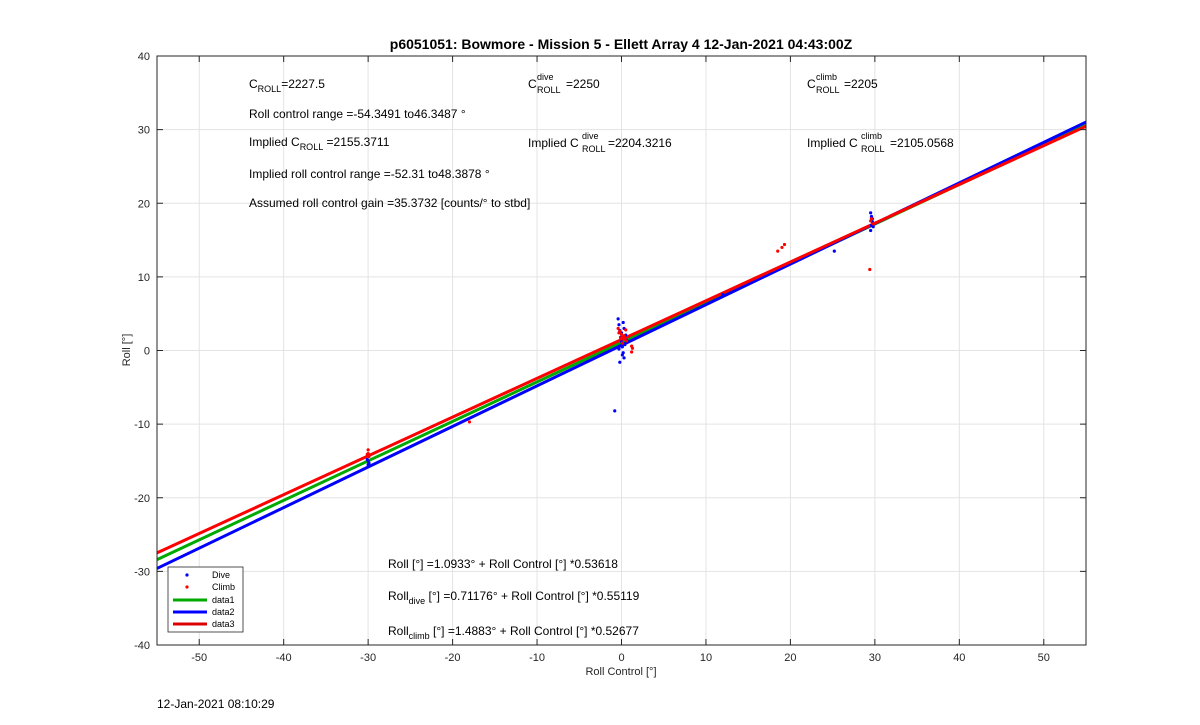 This screenshot has width=1200, height=725. What do you see at coordinates (144, 204) in the screenshot?
I see `y-tick-label: 20` at bounding box center [144, 204].